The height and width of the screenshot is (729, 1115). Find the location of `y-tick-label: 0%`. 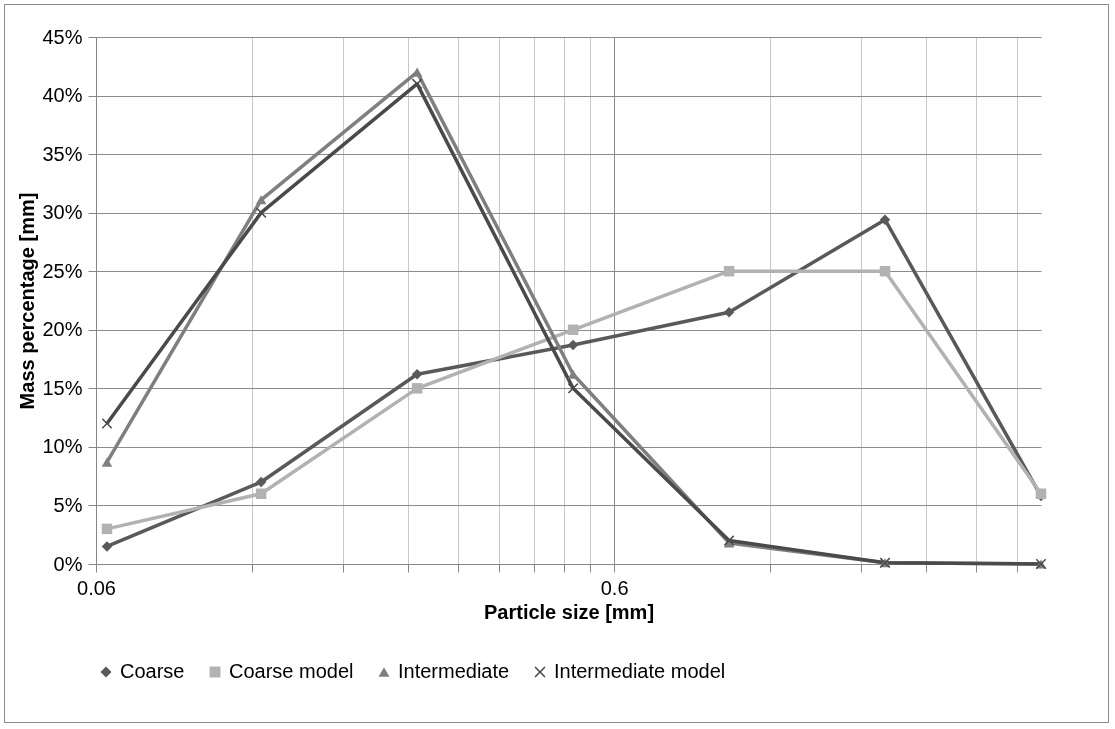

y-tick-label: 0% is located at coordinates (68, 563).